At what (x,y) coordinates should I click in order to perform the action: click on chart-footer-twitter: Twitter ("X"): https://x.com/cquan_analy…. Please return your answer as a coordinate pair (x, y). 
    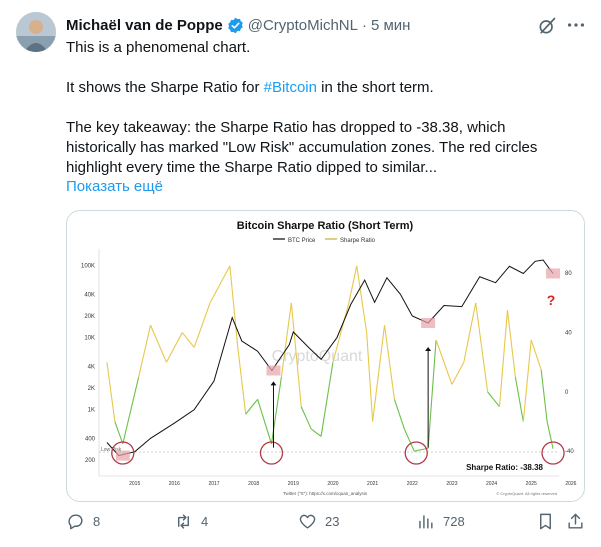
    Looking at the image, I should click on (325, 493).